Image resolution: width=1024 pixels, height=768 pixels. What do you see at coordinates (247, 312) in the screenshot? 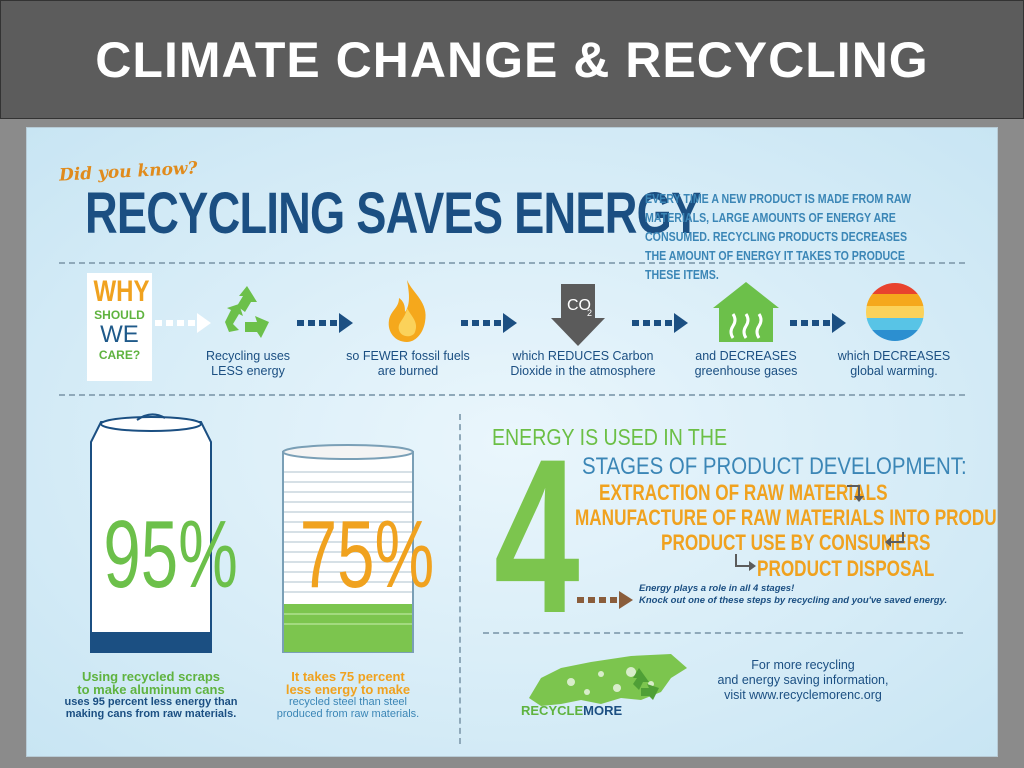
I see `recycle-icon` at bounding box center [247, 312].